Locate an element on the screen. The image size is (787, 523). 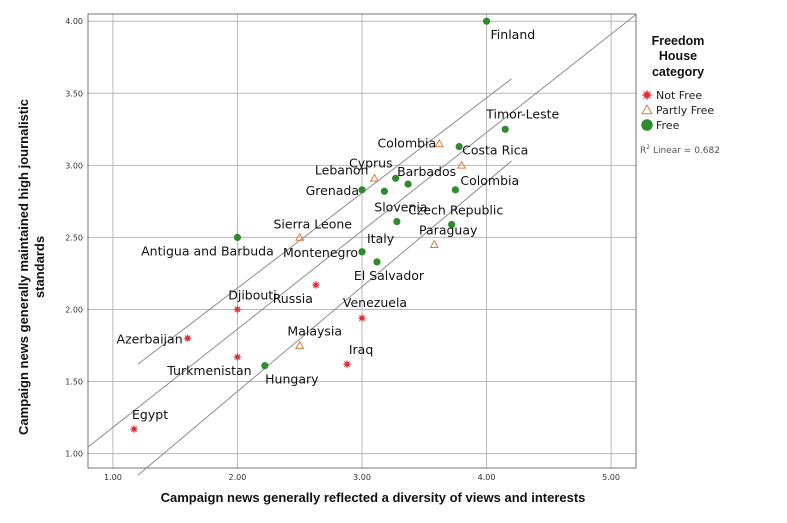
r-squared-value: Linear = 0.682 is located at coordinates (685, 151).